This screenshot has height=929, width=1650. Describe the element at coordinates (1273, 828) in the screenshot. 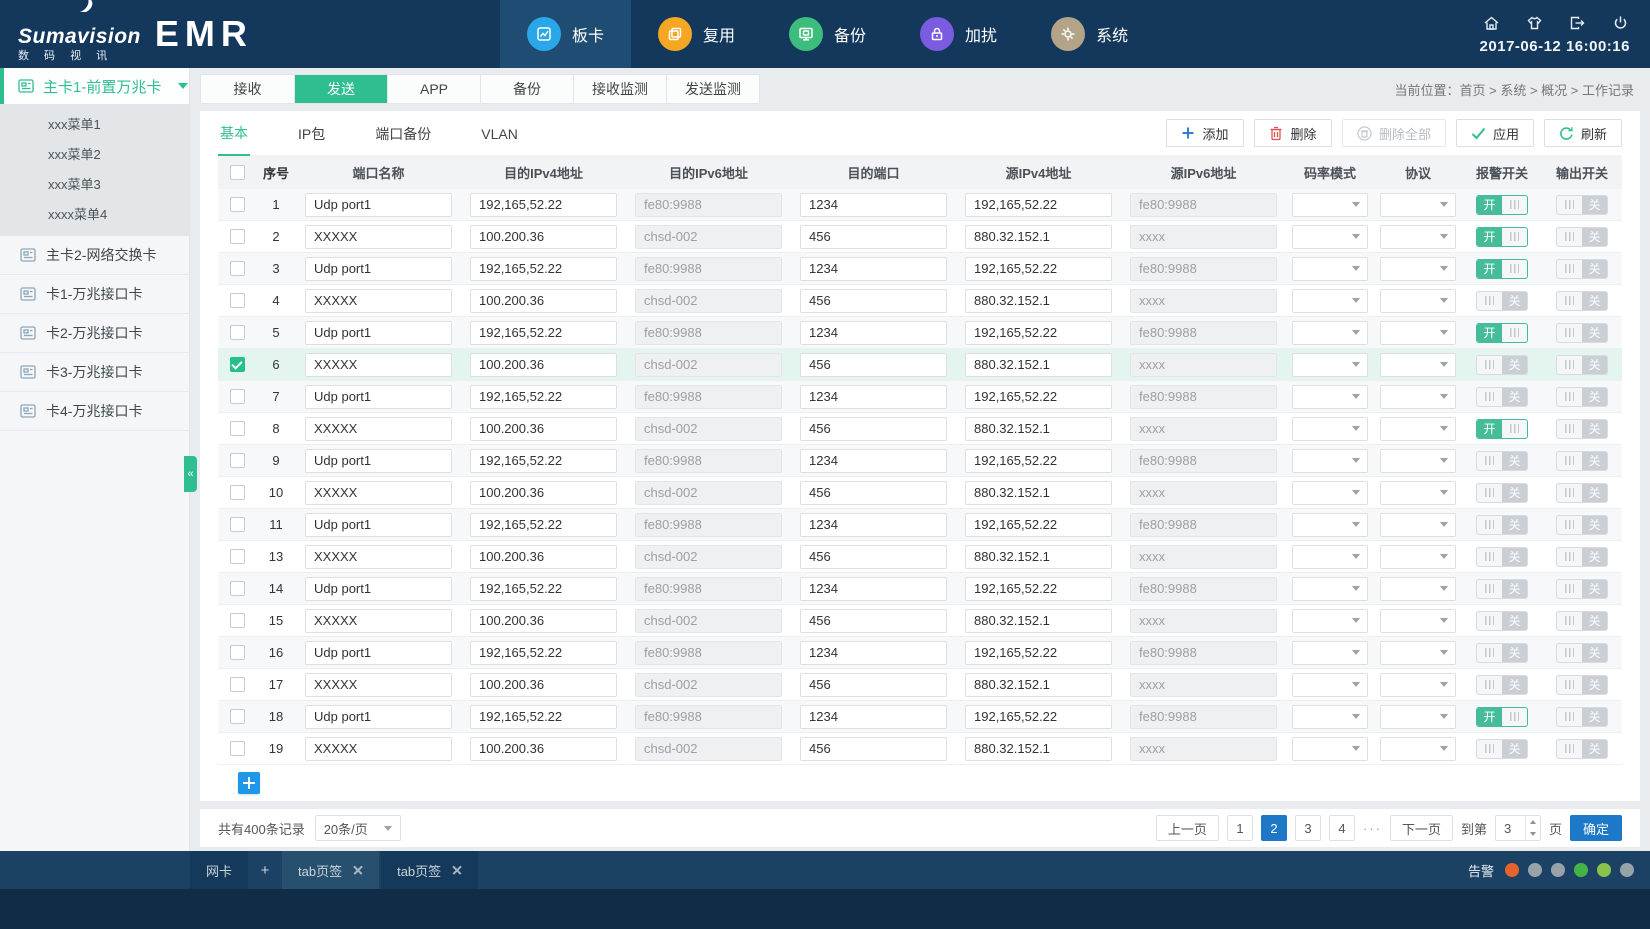

I see `page-number-button: 2` at that location.